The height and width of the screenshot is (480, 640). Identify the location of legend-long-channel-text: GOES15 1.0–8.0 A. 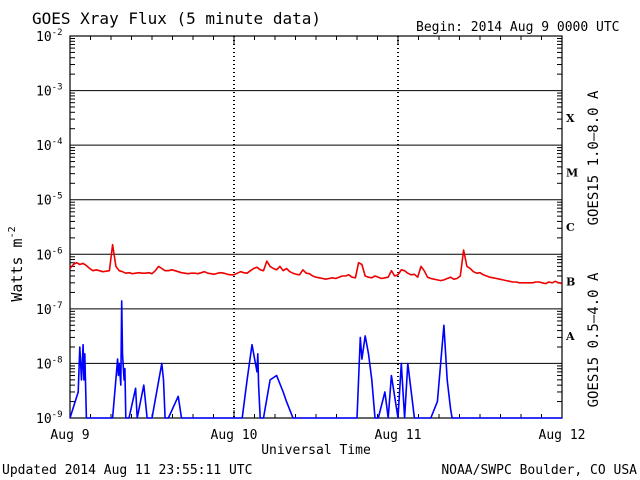
(594, 157).